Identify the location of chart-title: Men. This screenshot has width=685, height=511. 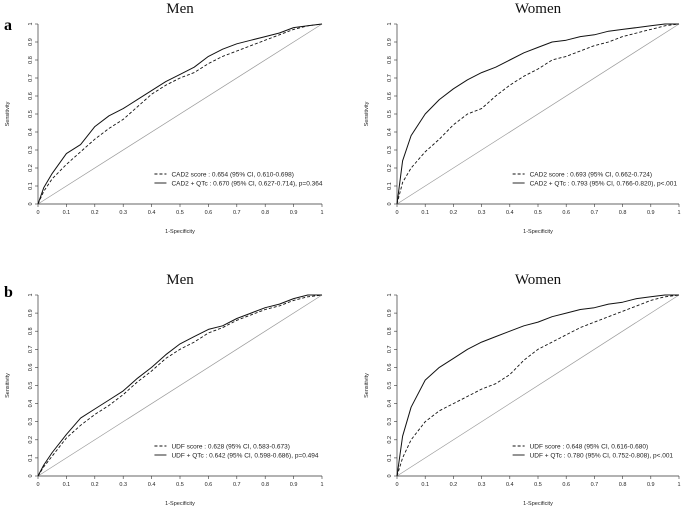
(180, 280).